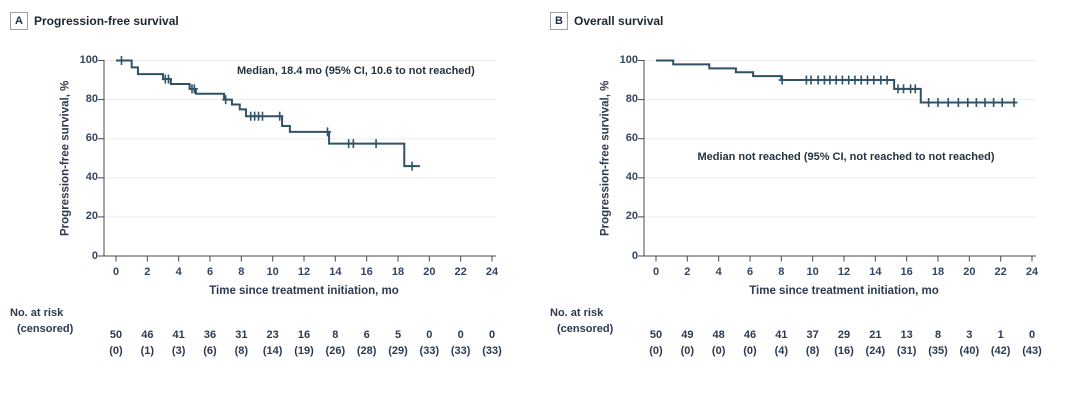 The width and height of the screenshot is (1080, 400). Describe the element at coordinates (906, 351) in the screenshot. I see `censored-value: (31)` at that location.